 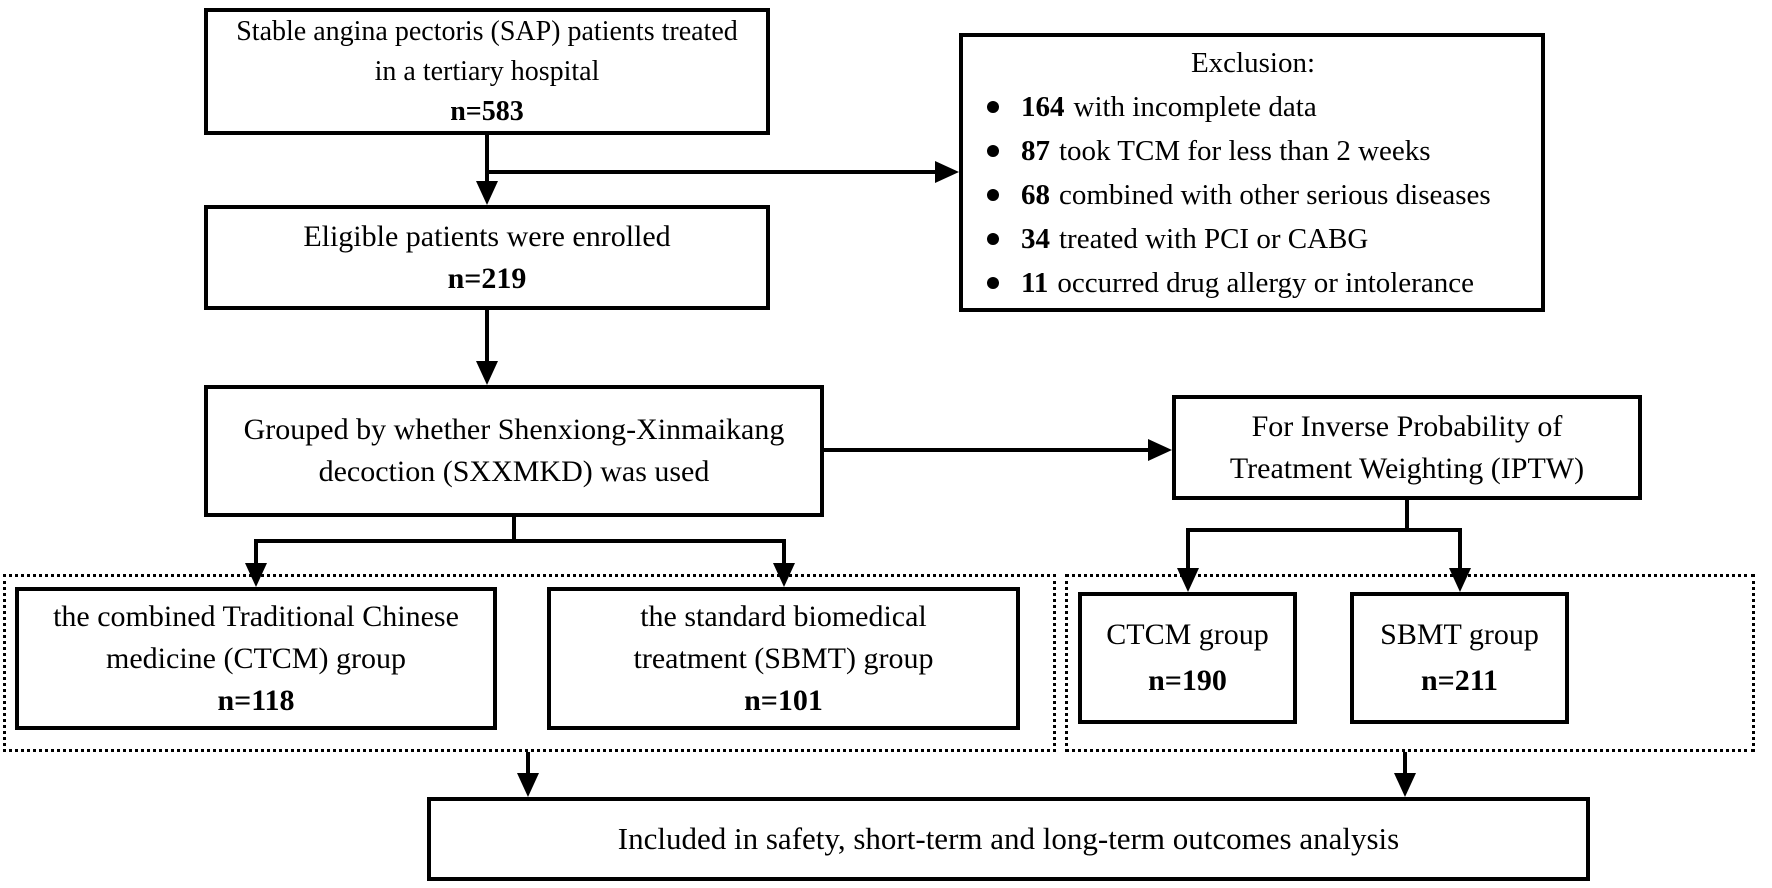 I want to click on sample-size: n=211, so click(x=1459, y=680).